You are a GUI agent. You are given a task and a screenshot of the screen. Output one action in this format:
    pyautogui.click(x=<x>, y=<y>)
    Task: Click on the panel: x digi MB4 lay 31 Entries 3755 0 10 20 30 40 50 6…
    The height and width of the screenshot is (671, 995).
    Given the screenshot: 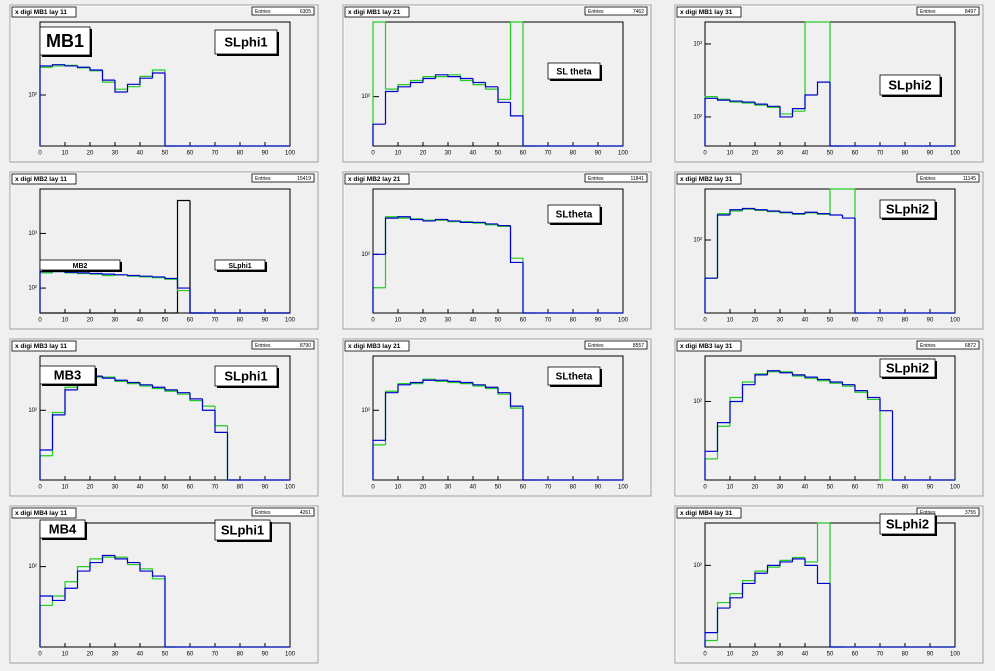 What is the action you would take?
    pyautogui.click(x=829, y=584)
    